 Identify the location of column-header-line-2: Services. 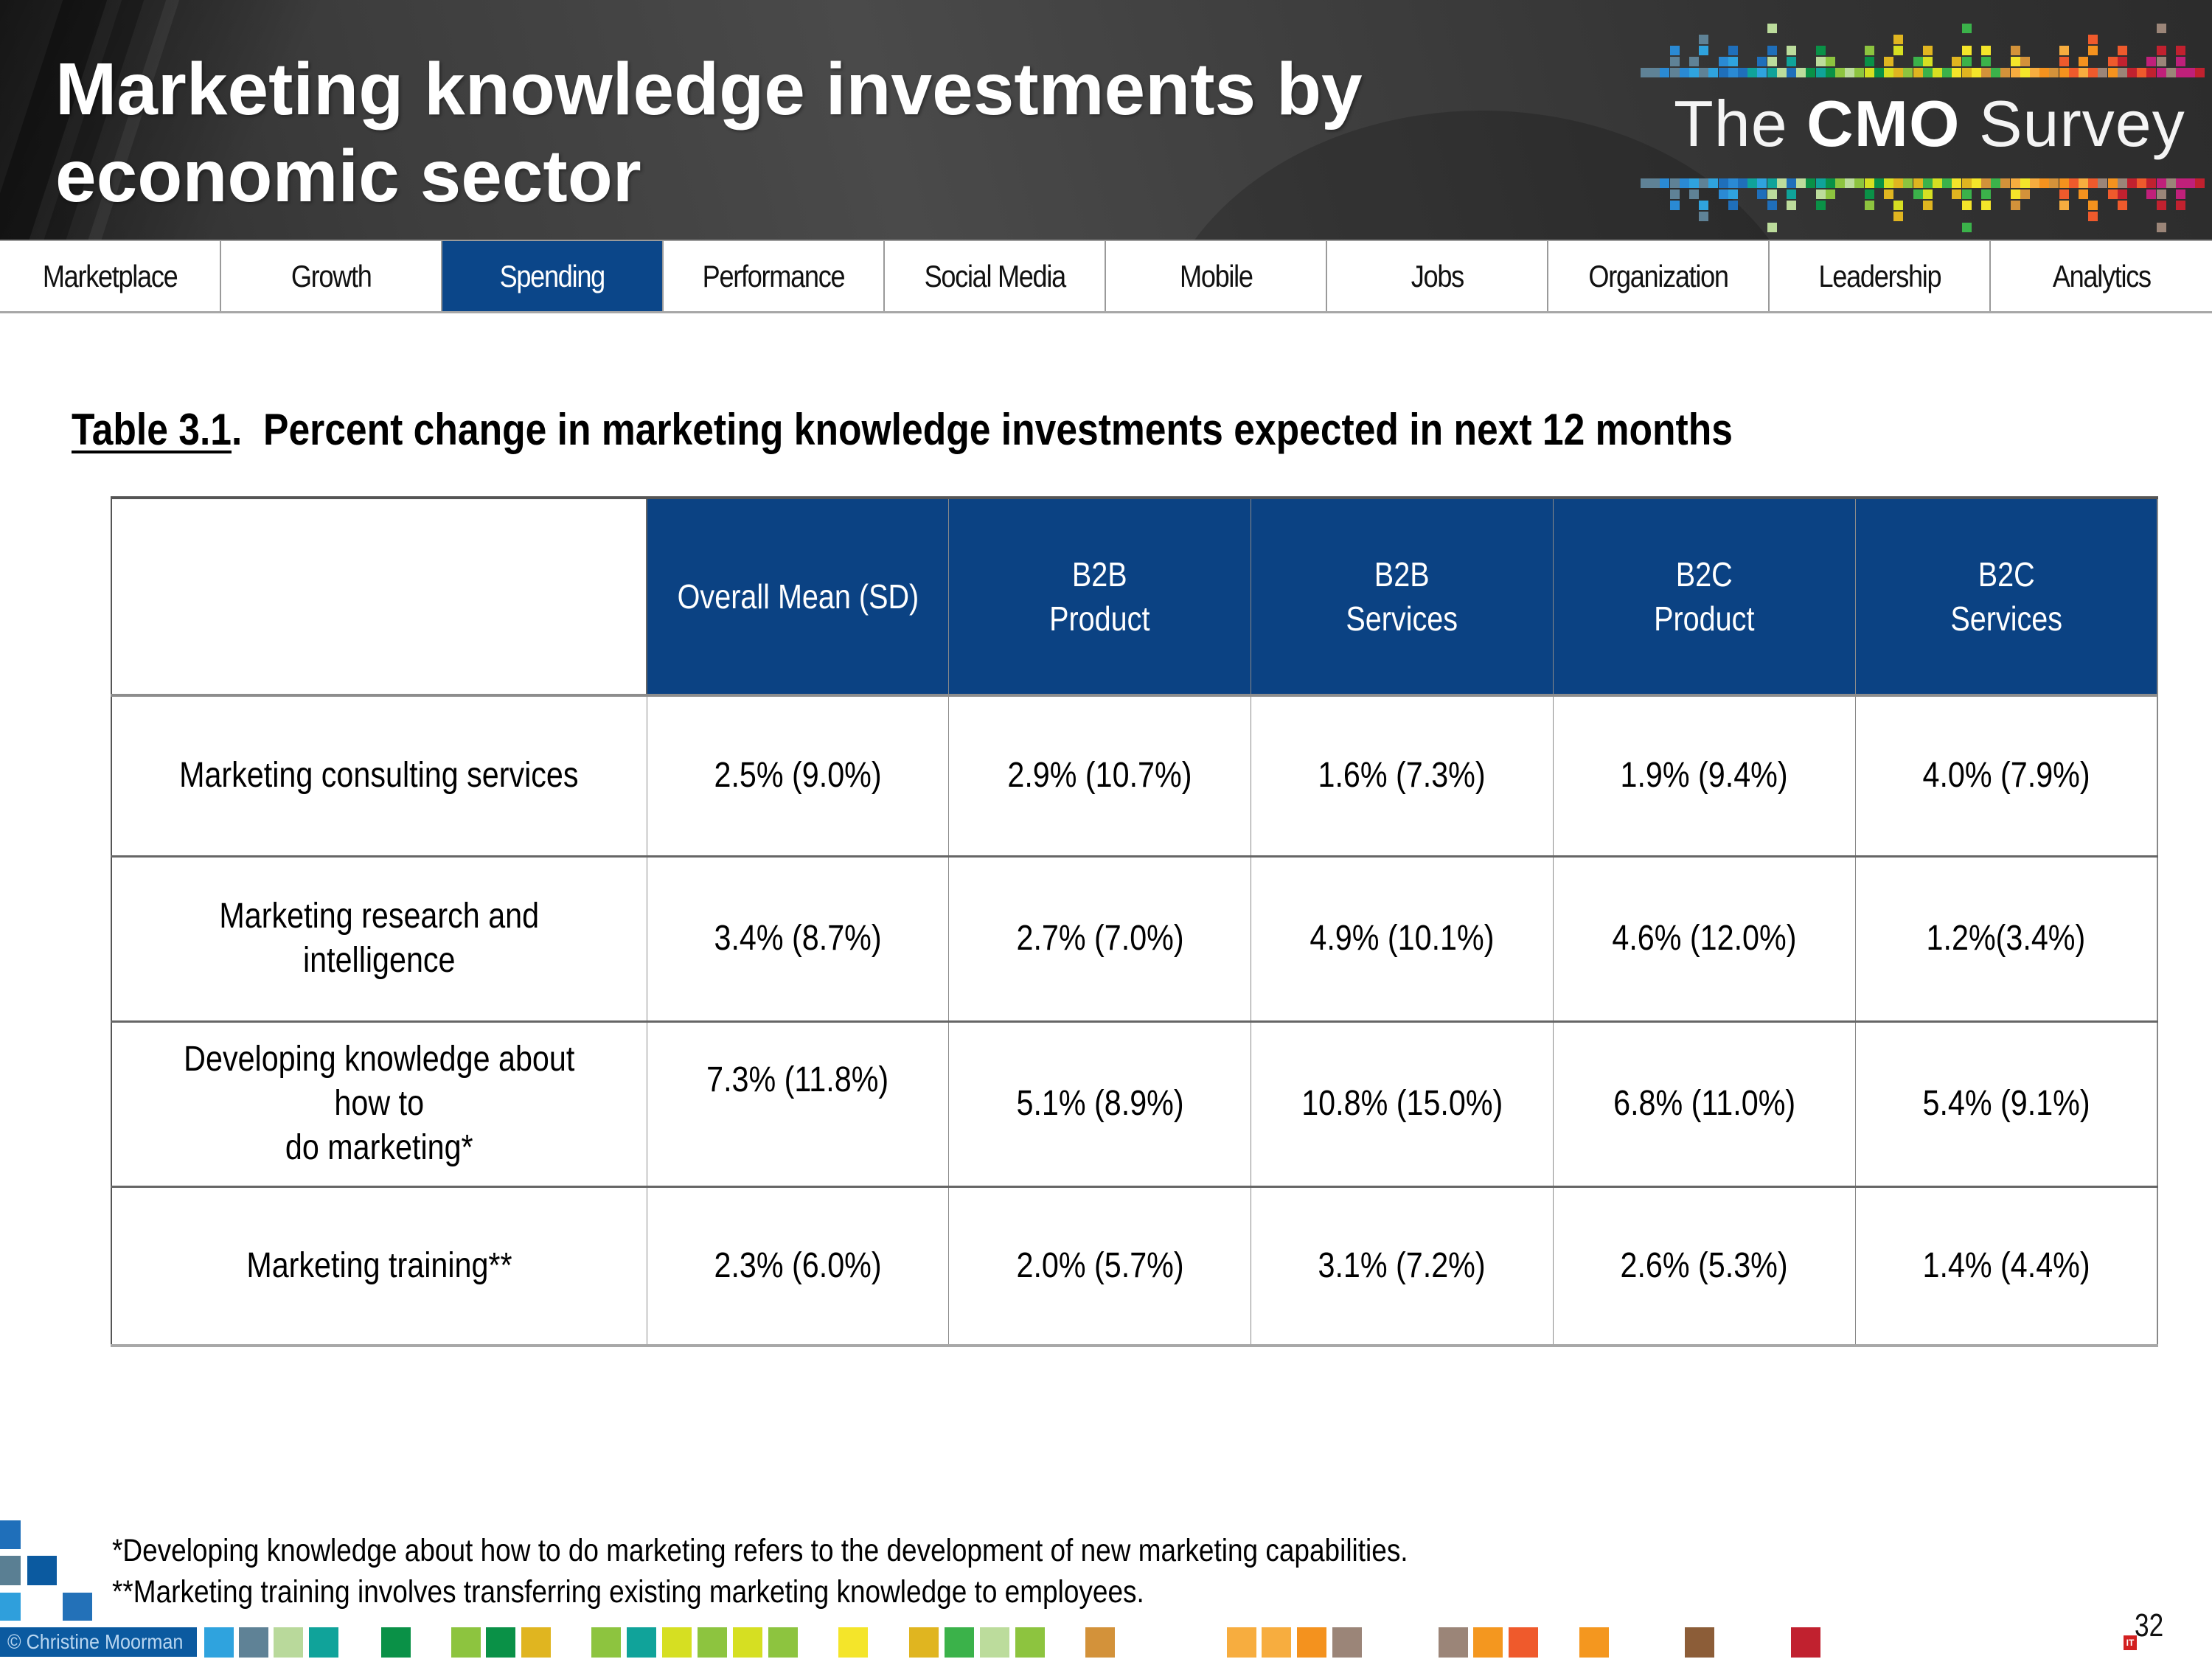
(1402, 618).